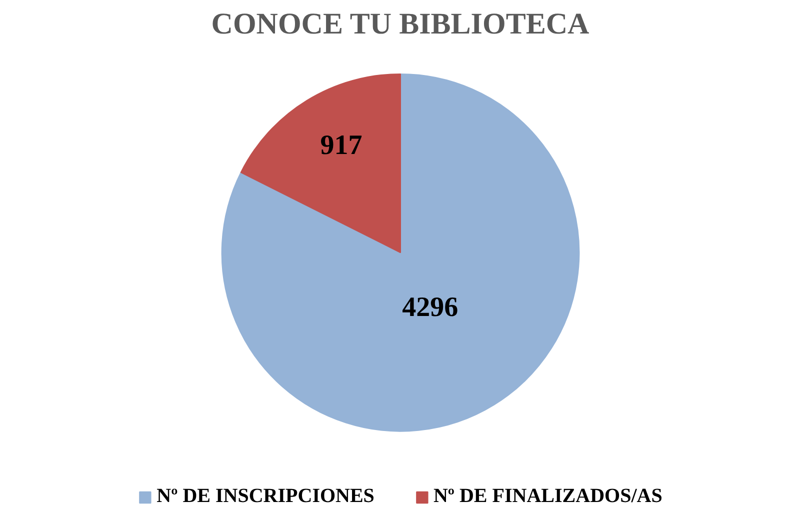 This screenshot has height=525, width=810. I want to click on chart-title: CONOCE TU BIBLIOTECA, so click(400, 24).